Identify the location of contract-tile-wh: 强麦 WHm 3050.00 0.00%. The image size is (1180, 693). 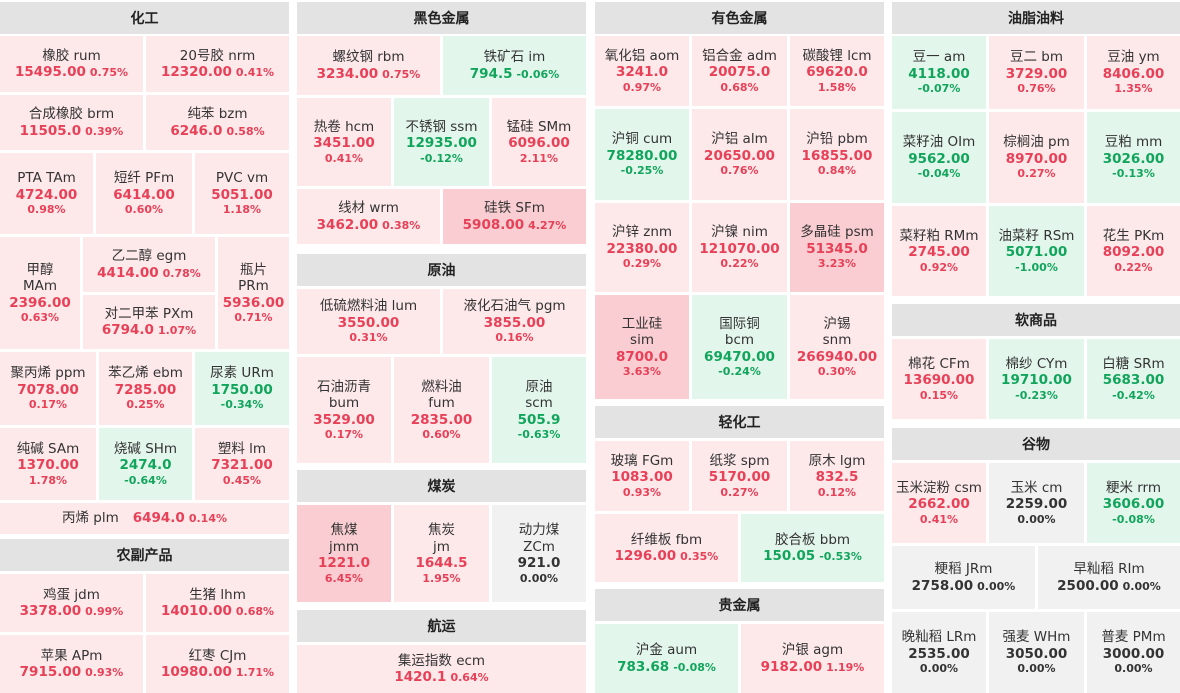
(1036, 652).